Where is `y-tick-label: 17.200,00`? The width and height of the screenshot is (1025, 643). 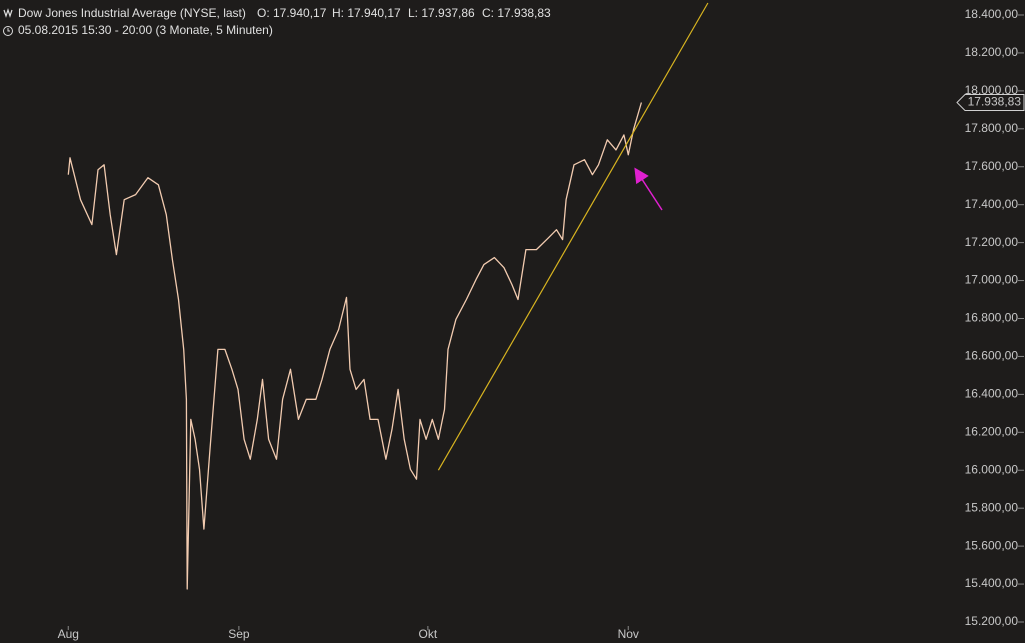 y-tick-label: 17.200,00 is located at coordinates (992, 242).